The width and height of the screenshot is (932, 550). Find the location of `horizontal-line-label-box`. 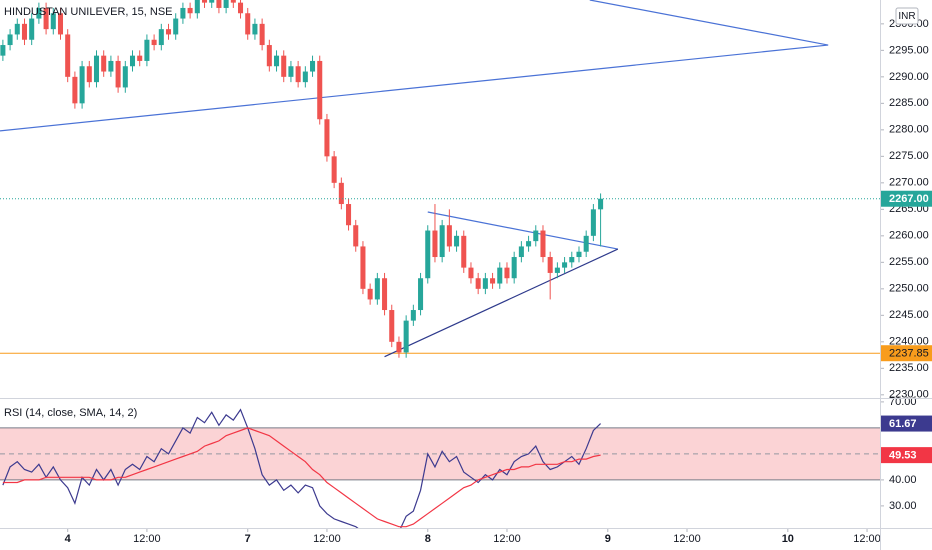

horizontal-line-label-box is located at coordinates (906, 353).